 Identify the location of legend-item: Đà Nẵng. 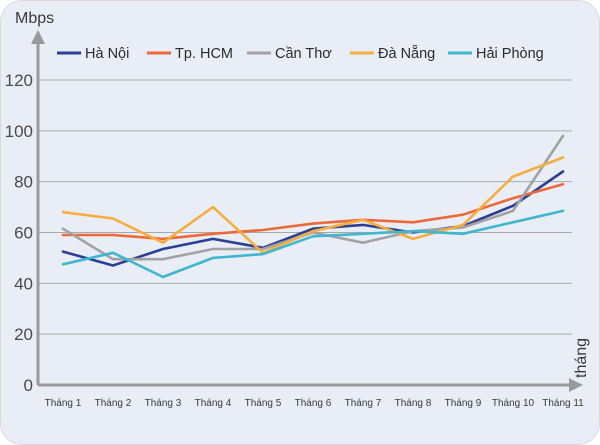
(392, 53).